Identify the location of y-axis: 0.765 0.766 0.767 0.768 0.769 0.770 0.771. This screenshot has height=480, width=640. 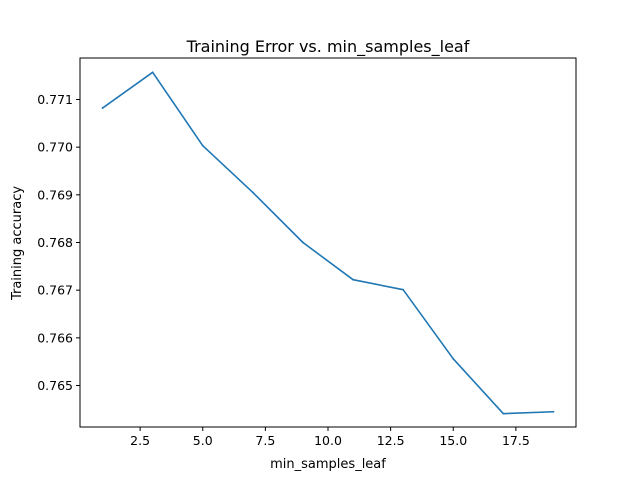
(58, 242).